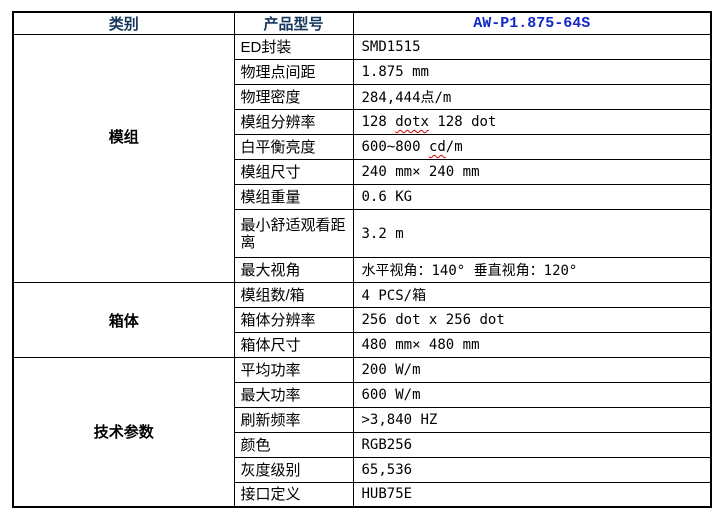  I want to click on spec-label-cell: 接口定义, so click(293, 494).